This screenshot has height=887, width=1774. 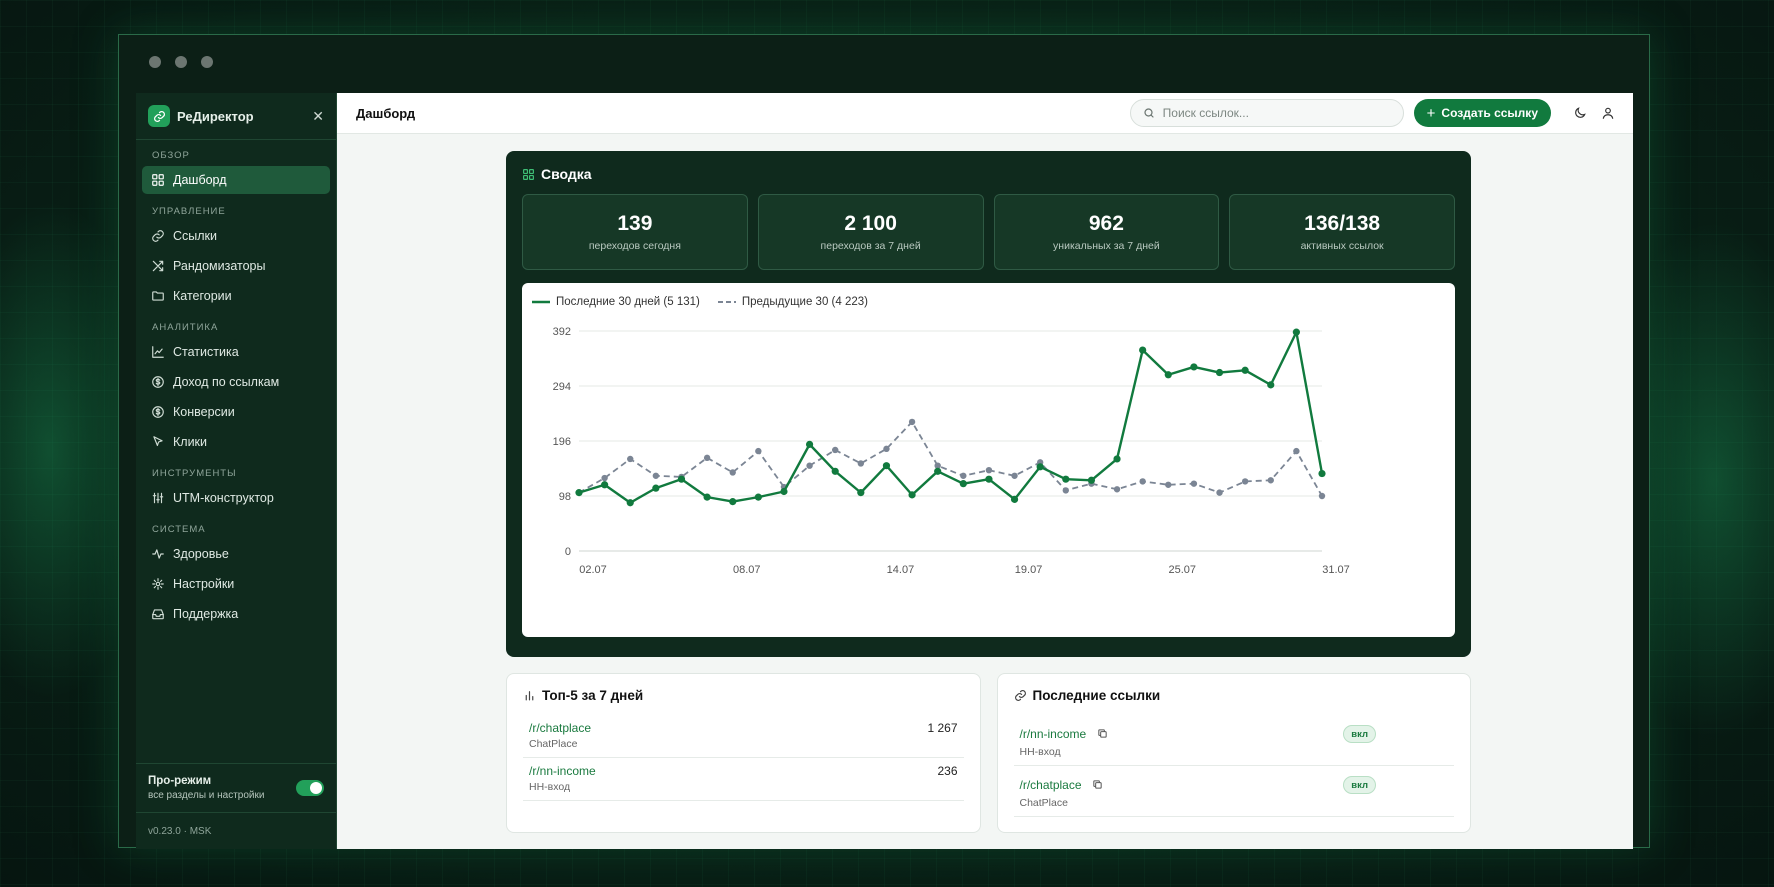 What do you see at coordinates (206, 614) in the screenshot?
I see `sidebar-item-label: Поддержка` at bounding box center [206, 614].